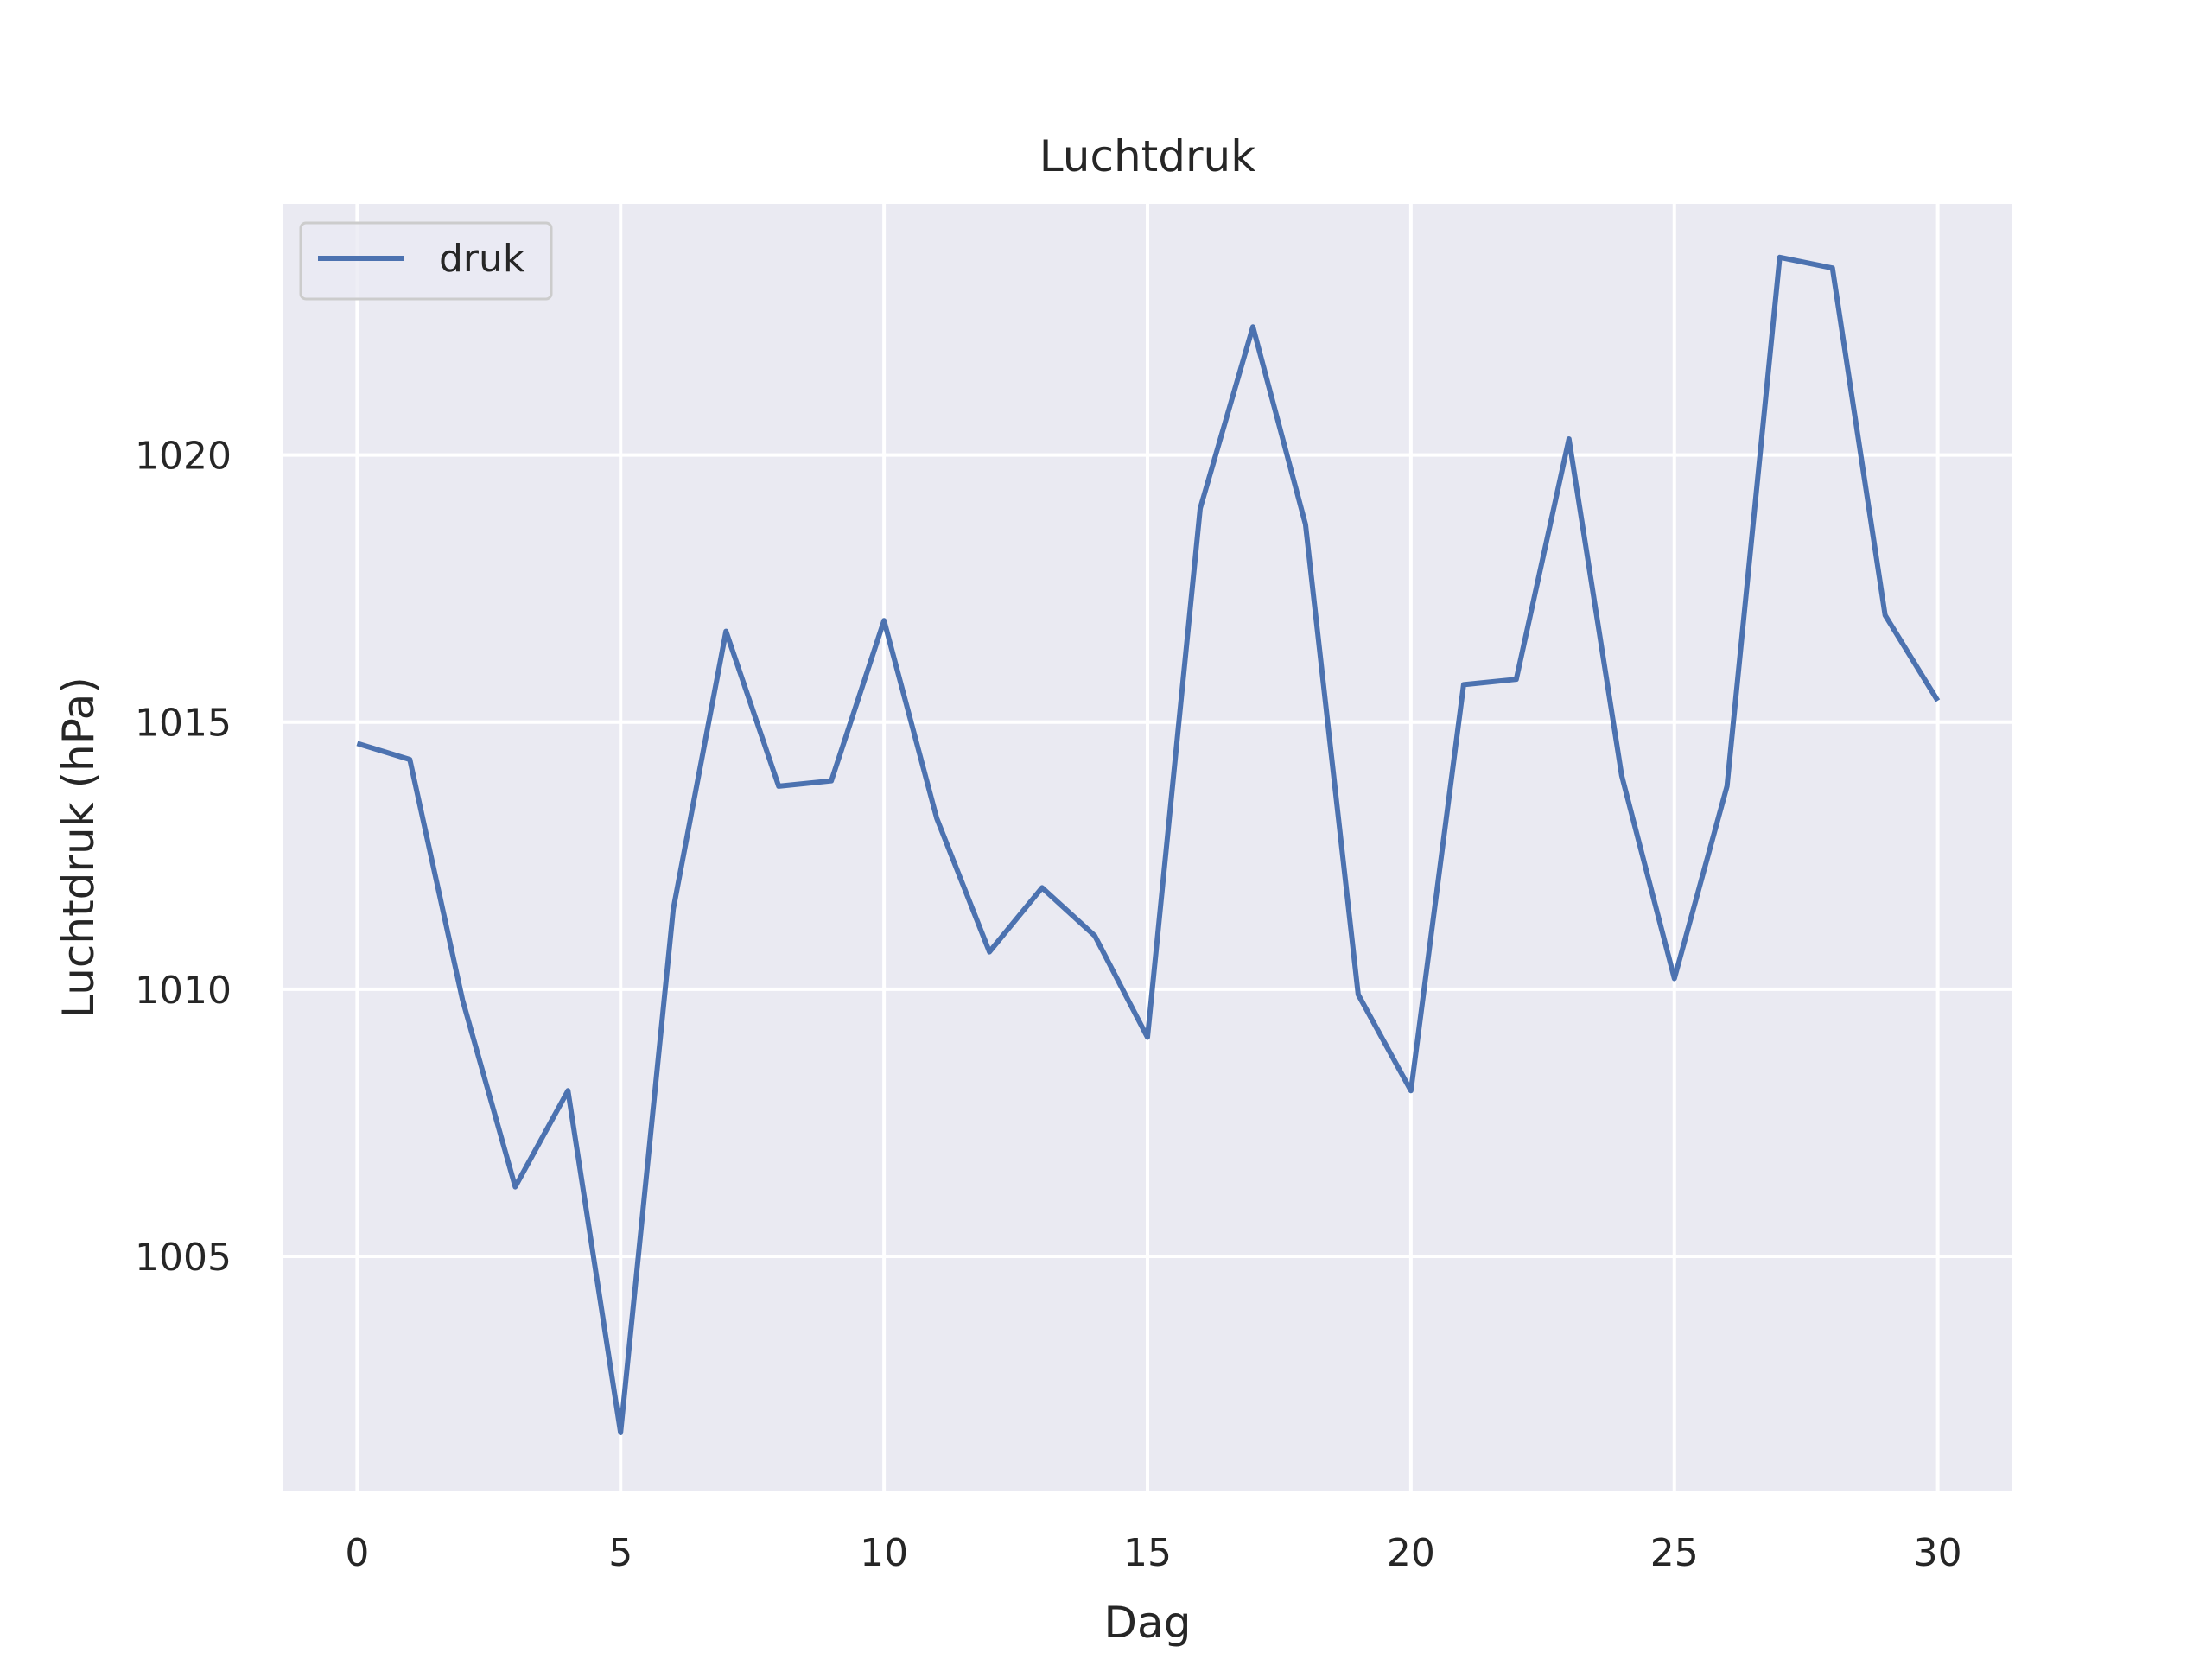 The width and height of the screenshot is (2212, 1659). I want to click on y-axis-label: Luchtdruk (hPa), so click(79, 848).